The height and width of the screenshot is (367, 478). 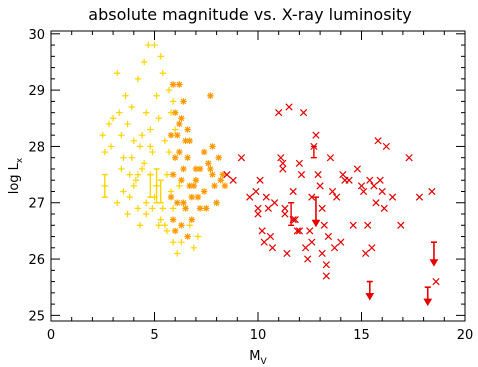 What do you see at coordinates (434, 263) in the screenshot?
I see `upper-limit-arrowhead` at bounding box center [434, 263].